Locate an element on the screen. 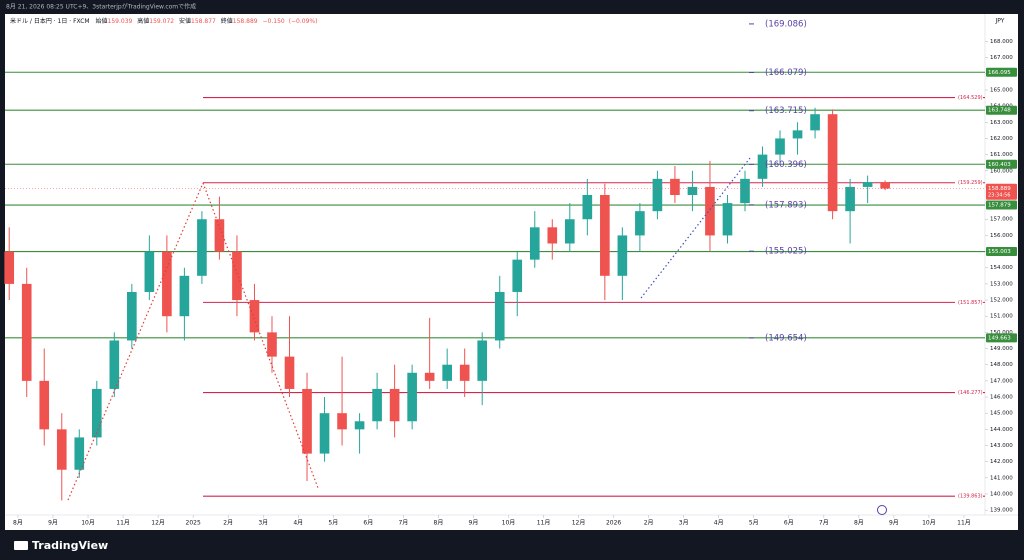 The image size is (1024, 560). y-tick-label: 141.000 is located at coordinates (1001, 478).